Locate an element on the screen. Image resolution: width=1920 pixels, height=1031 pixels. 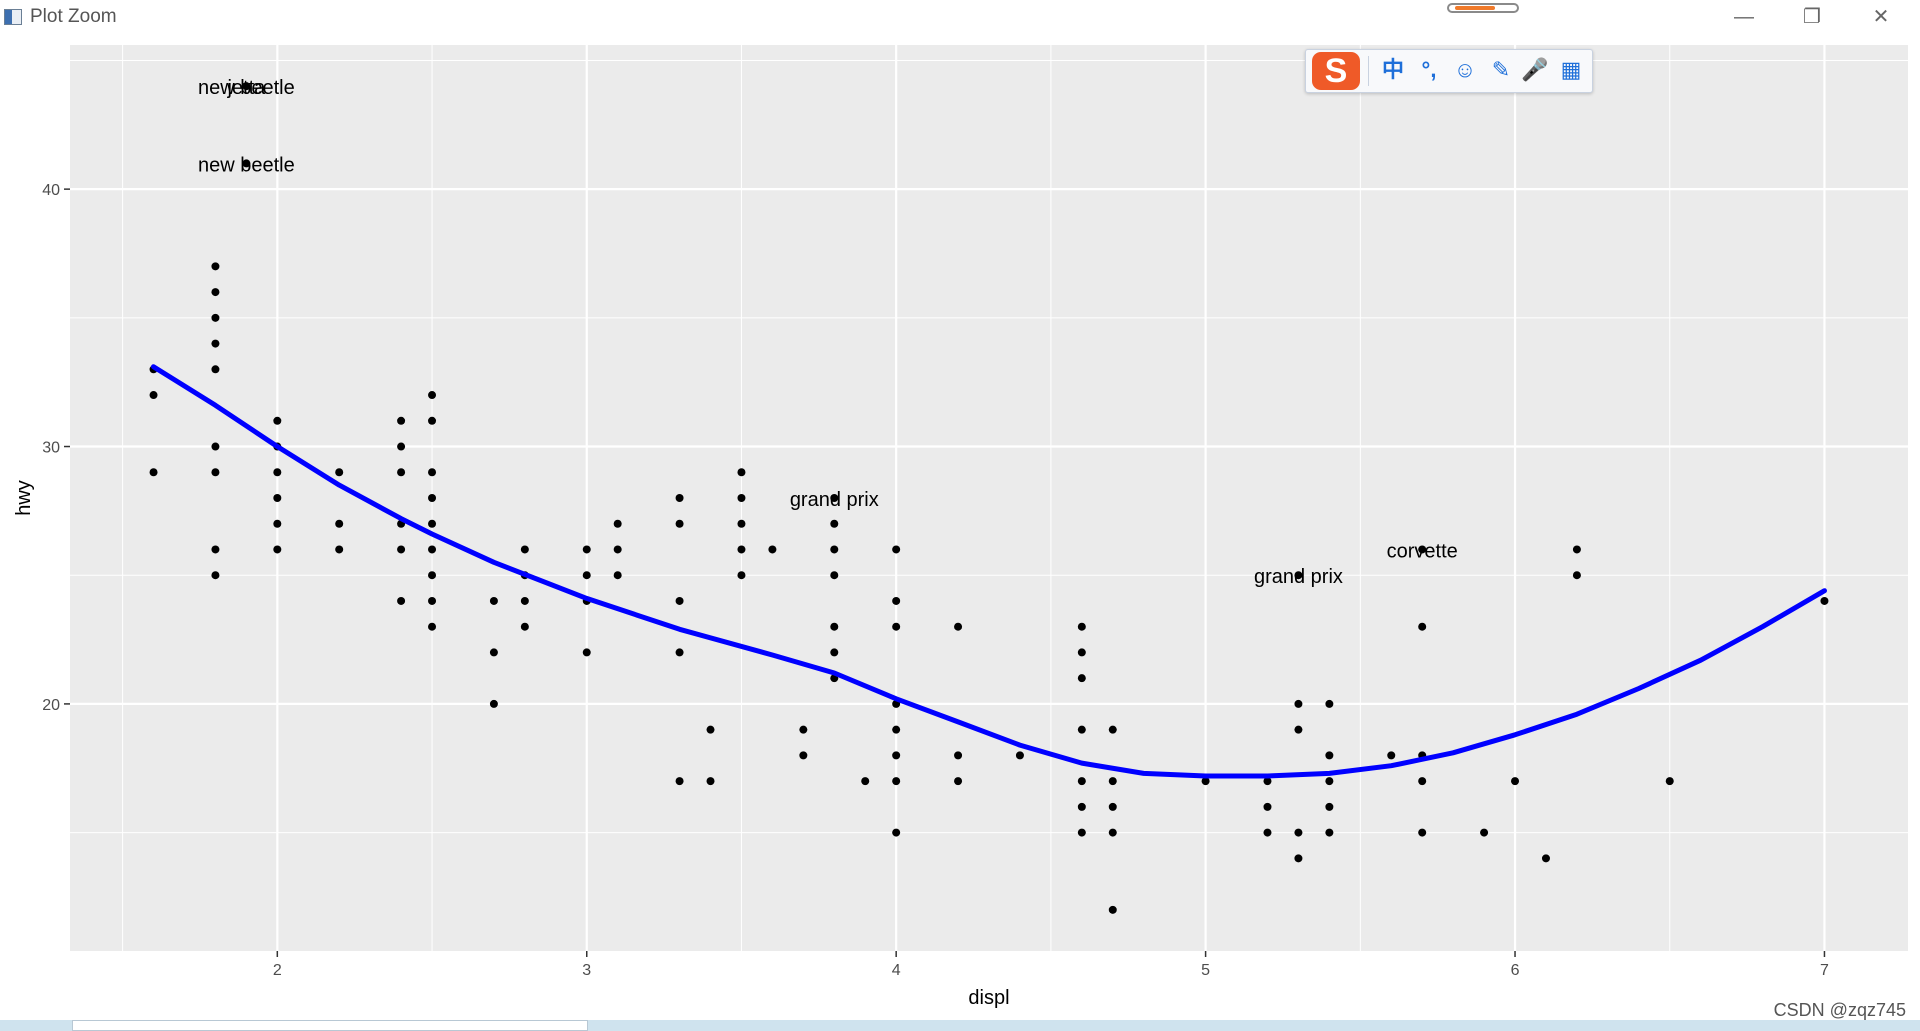
x-tick-label: 4 is located at coordinates (896, 970).